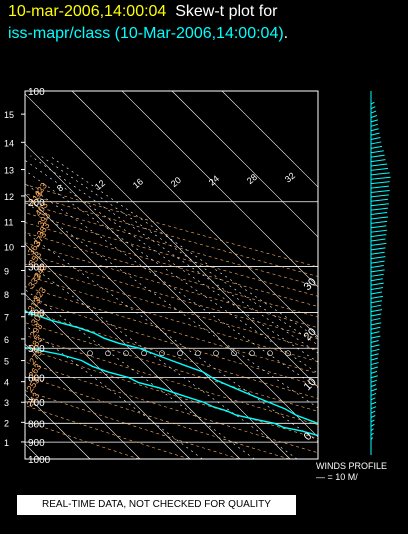 The image size is (408, 534). What do you see at coordinates (252, 179) in the screenshot?
I see `moist-adiabat-label-28: 28` at bounding box center [252, 179].